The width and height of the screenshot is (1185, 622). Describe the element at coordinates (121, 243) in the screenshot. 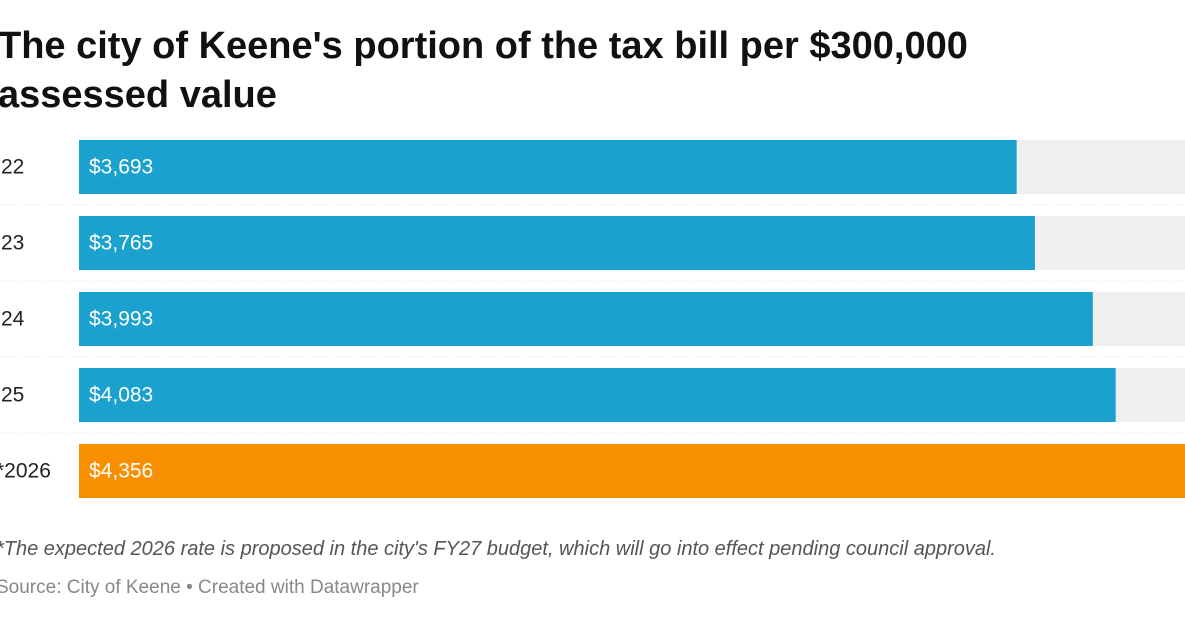

I see `value-label: $3,765` at that location.